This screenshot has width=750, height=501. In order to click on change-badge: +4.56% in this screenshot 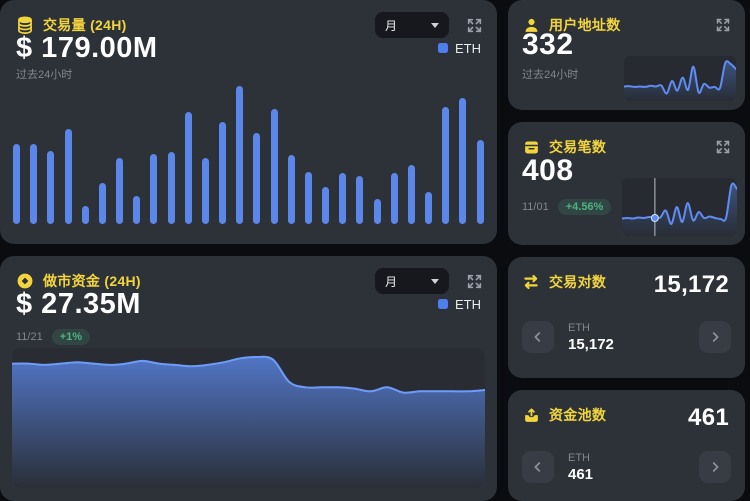, I will do `click(584, 207)`.